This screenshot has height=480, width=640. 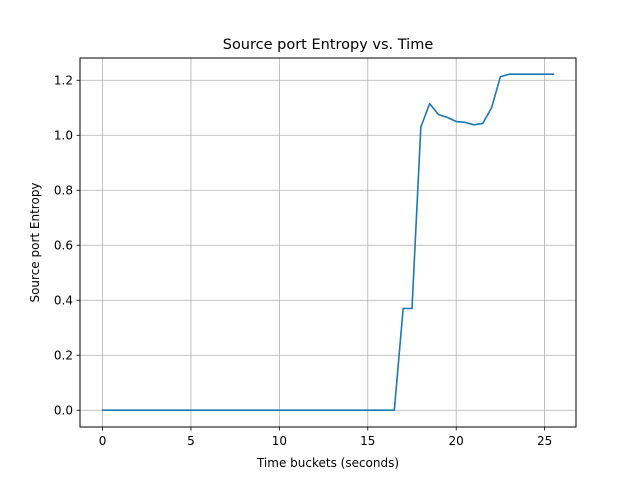 What do you see at coordinates (35, 242) in the screenshot?
I see `y-axis-label: Source port Entropy` at bounding box center [35, 242].